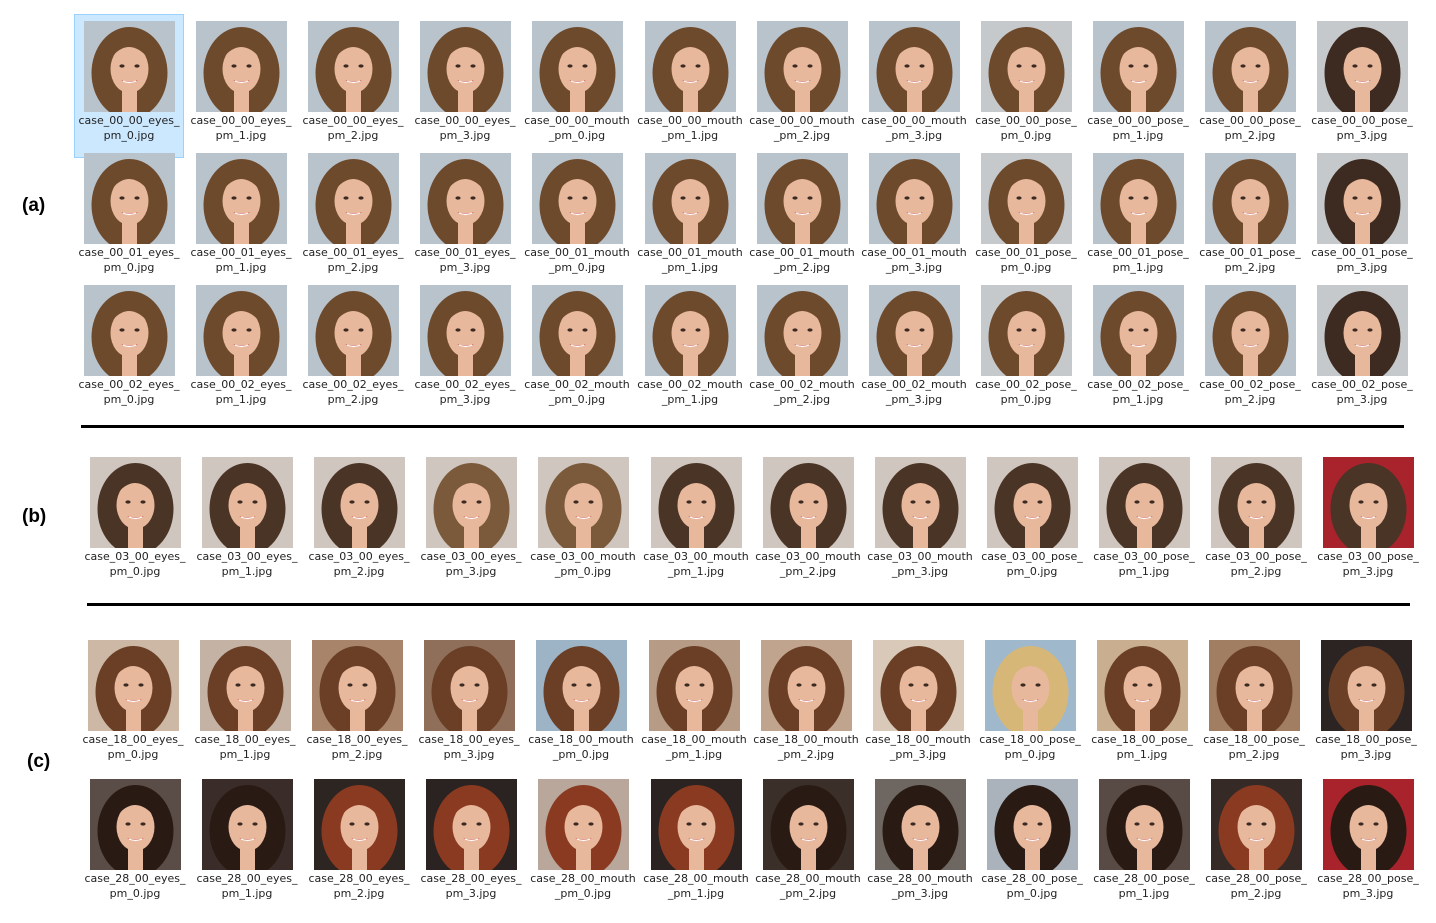  I want to click on file-tile: case_00_01_pose_pm_2.jpg, so click(1250, 218).